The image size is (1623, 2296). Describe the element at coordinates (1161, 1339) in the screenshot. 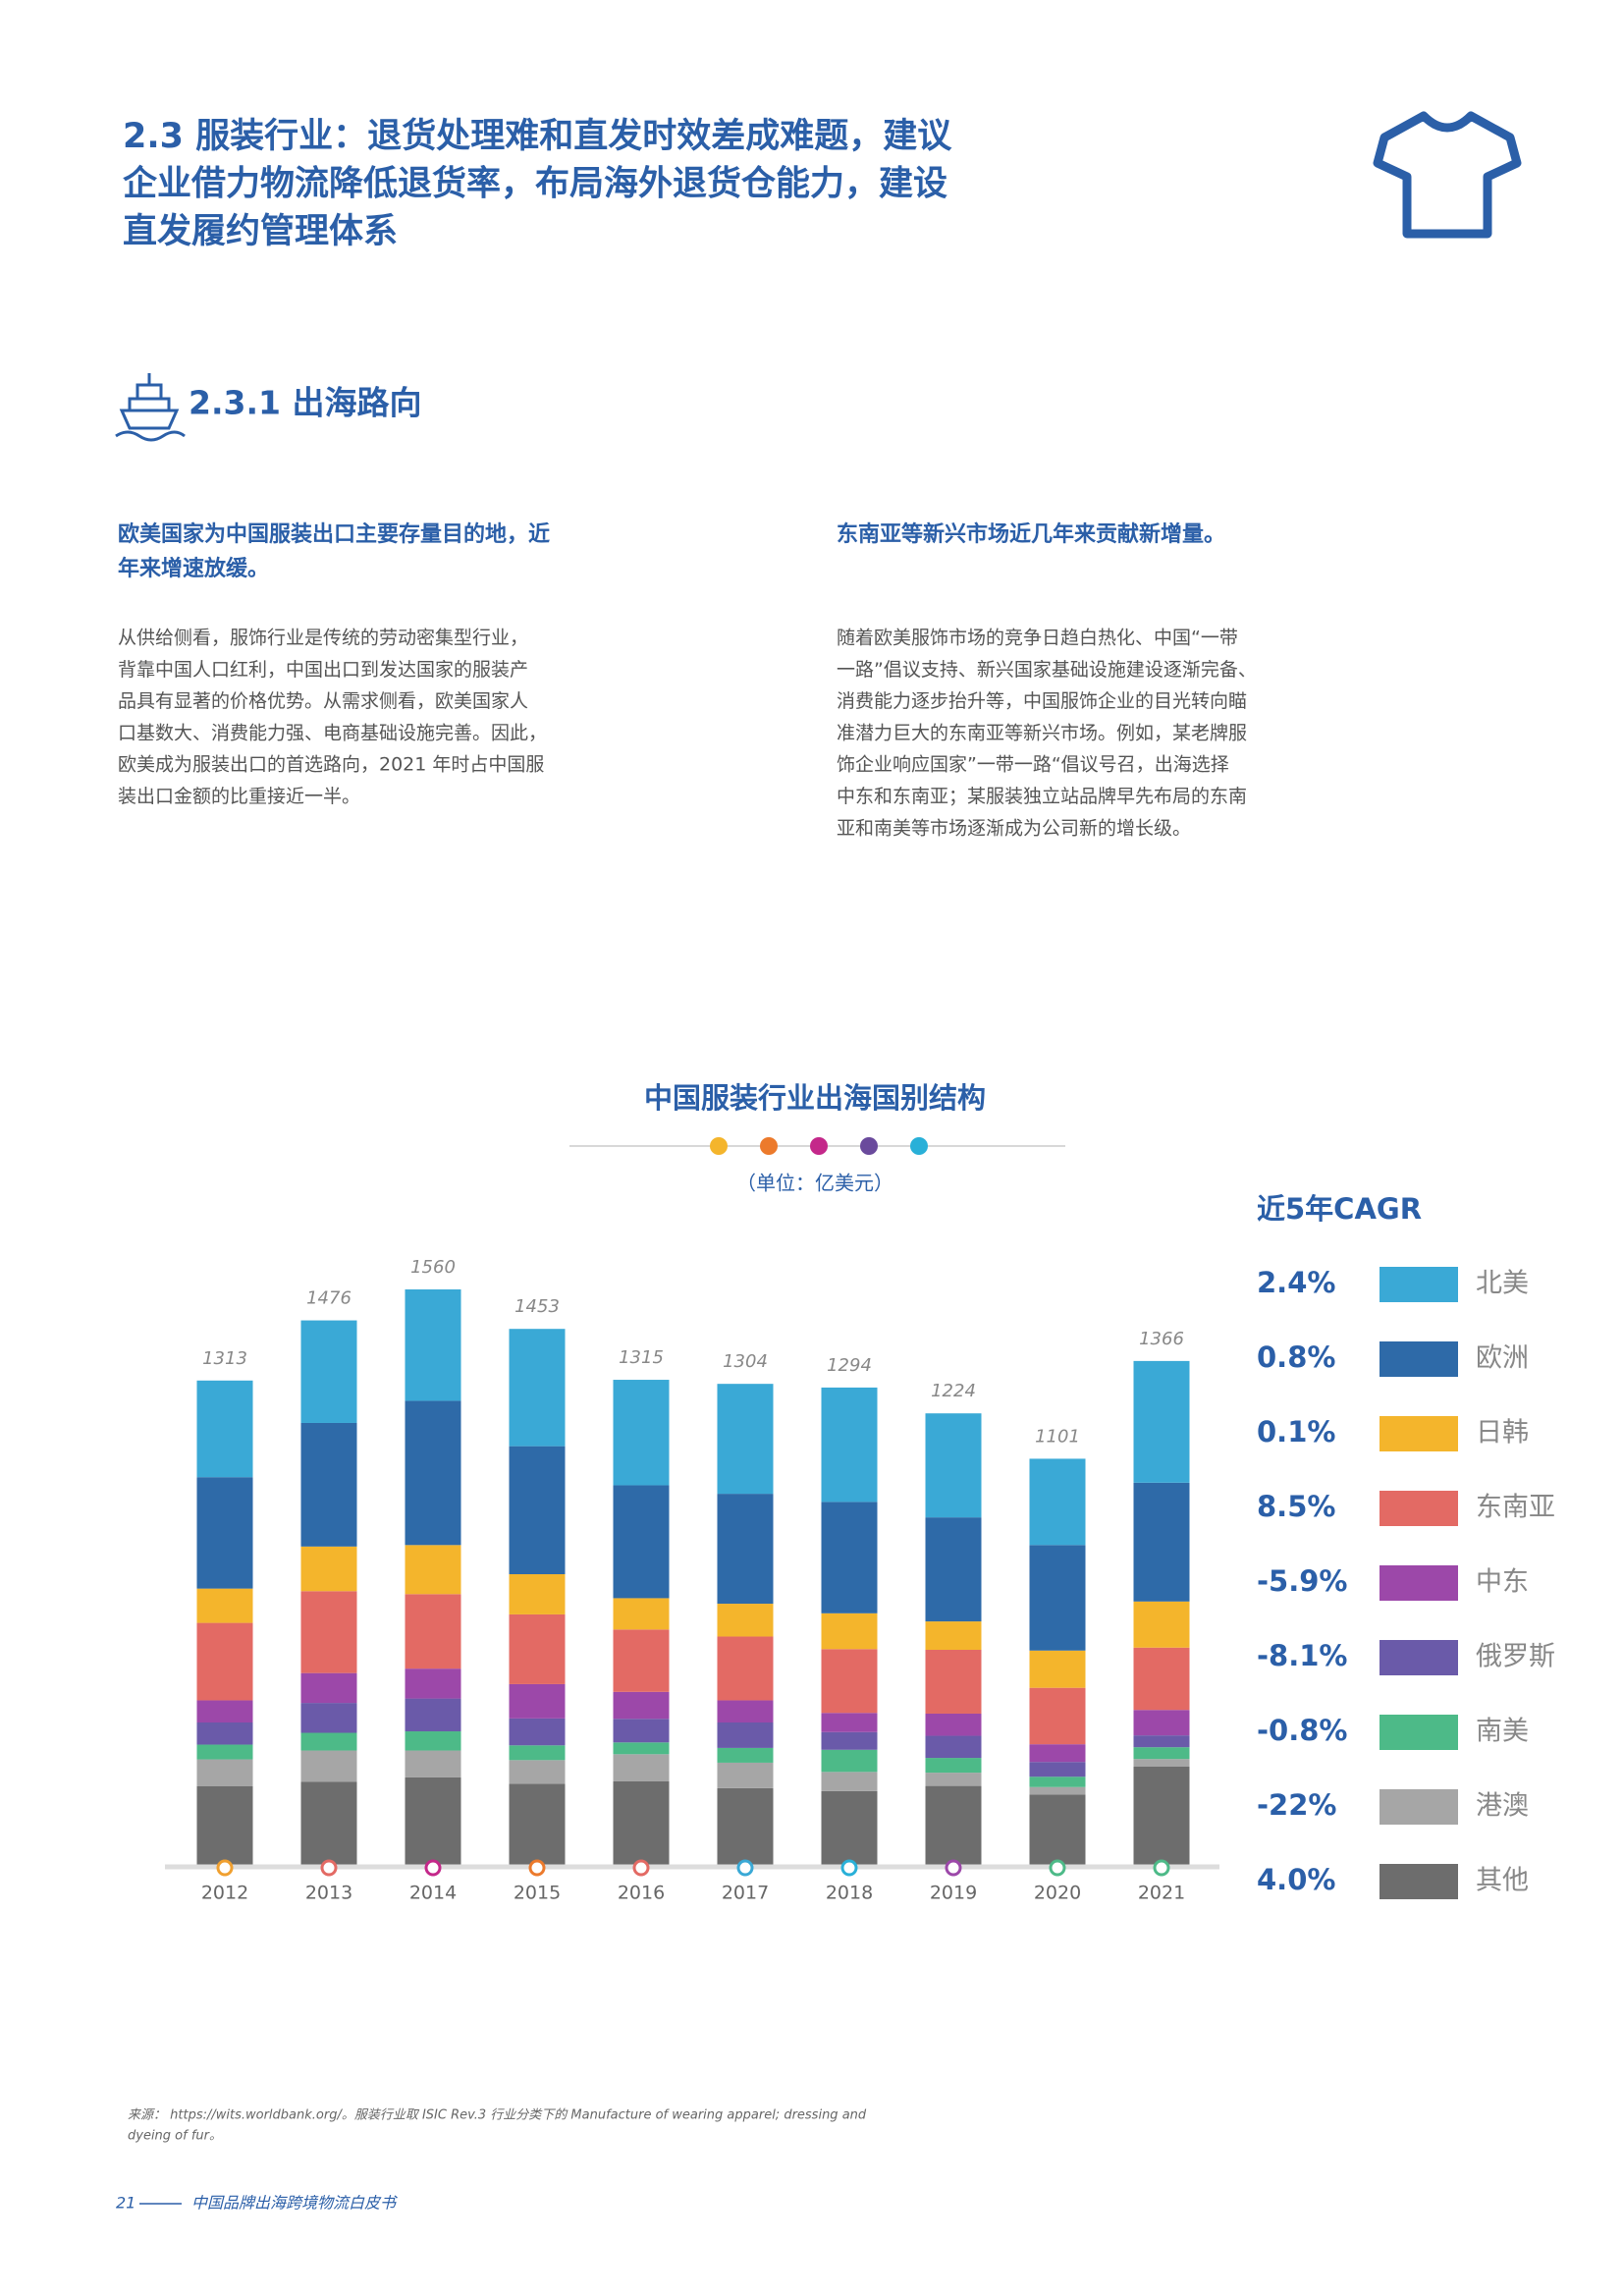

I see `total-label: 1366` at that location.